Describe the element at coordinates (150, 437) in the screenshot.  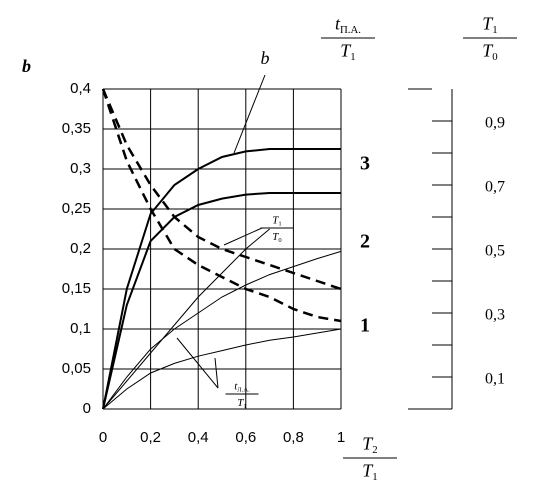
I see `x-tick-label: 0,2` at that location.